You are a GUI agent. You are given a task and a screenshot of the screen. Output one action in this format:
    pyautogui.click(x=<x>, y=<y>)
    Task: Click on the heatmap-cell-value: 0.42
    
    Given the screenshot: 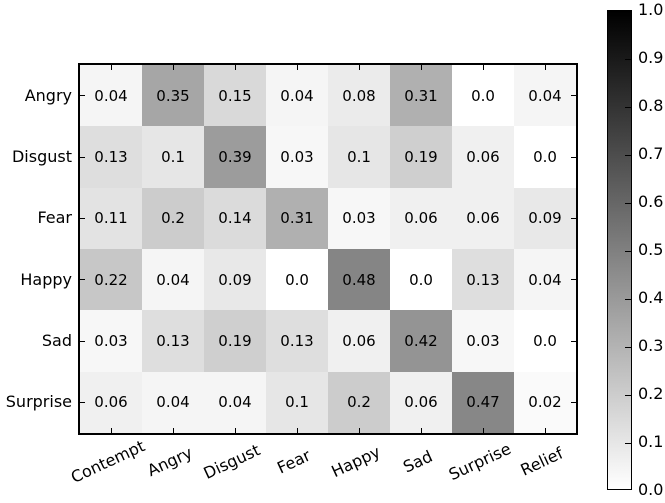 What is the action you would take?
    pyautogui.click(x=421, y=340)
    